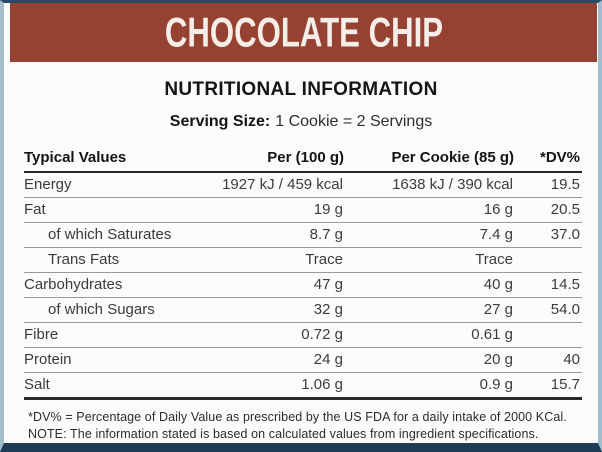 This screenshot has width=602, height=452. What do you see at coordinates (277, 260) in the screenshot?
I see `value-per-100g: Trace` at bounding box center [277, 260].